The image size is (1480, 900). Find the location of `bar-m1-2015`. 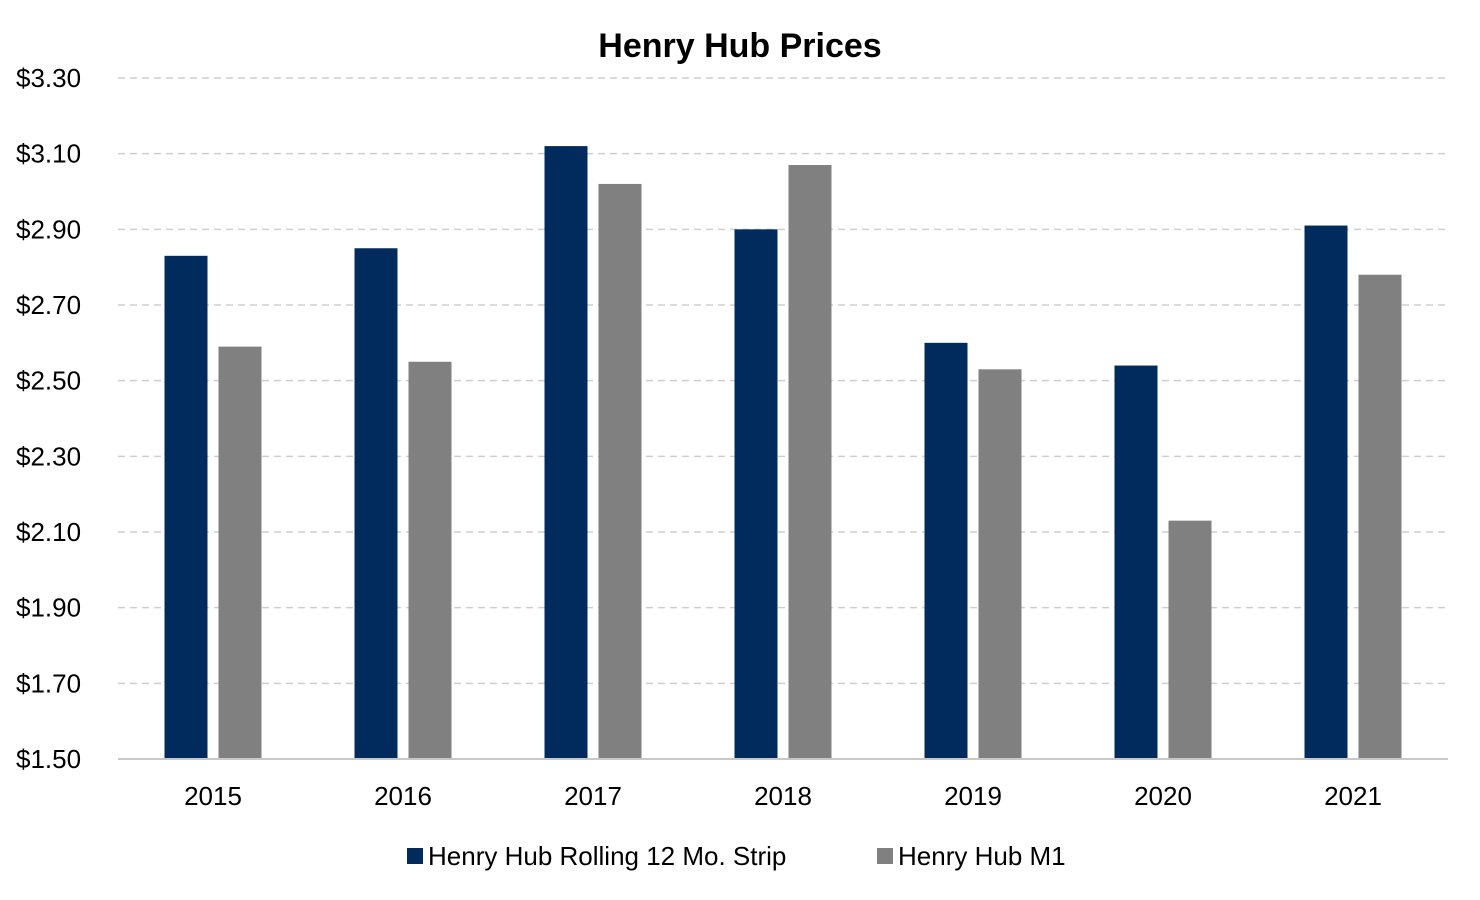

bar-m1-2015 is located at coordinates (240, 552).